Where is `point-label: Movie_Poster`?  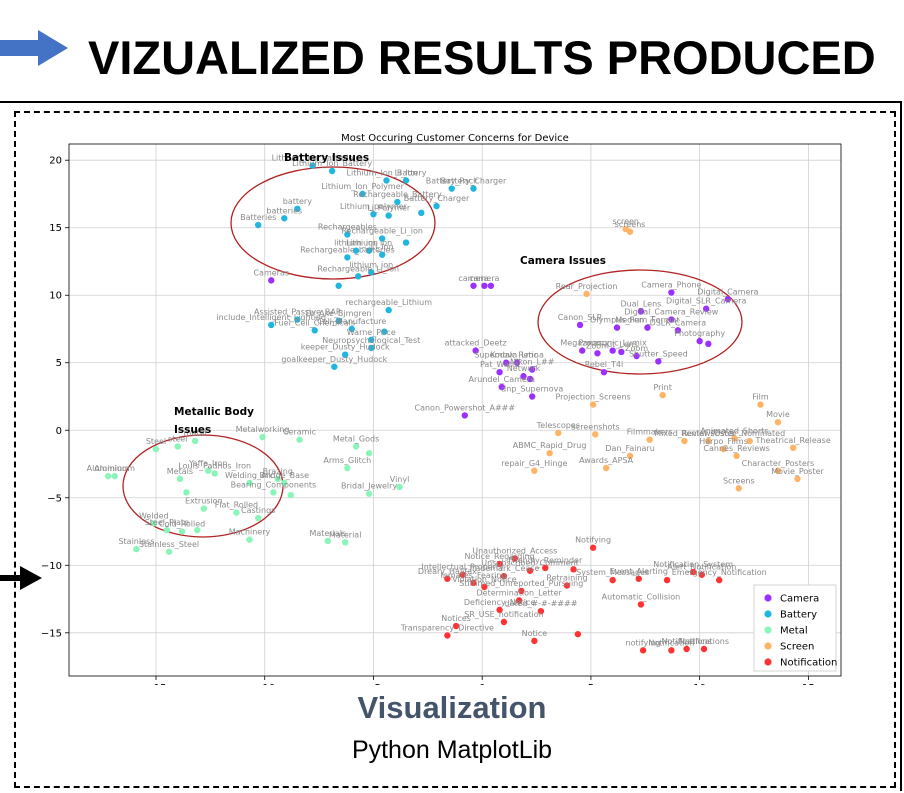
point-label: Movie_Poster is located at coordinates (797, 471).